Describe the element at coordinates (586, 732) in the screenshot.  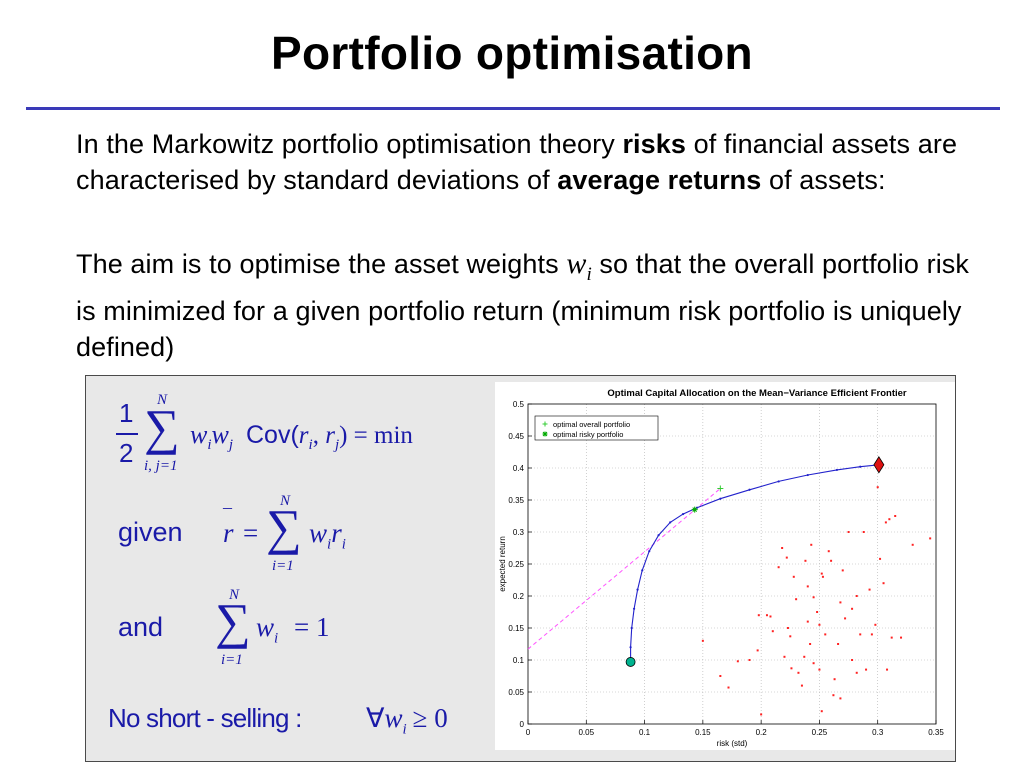
I see `x-tick-label: 0.05` at that location.